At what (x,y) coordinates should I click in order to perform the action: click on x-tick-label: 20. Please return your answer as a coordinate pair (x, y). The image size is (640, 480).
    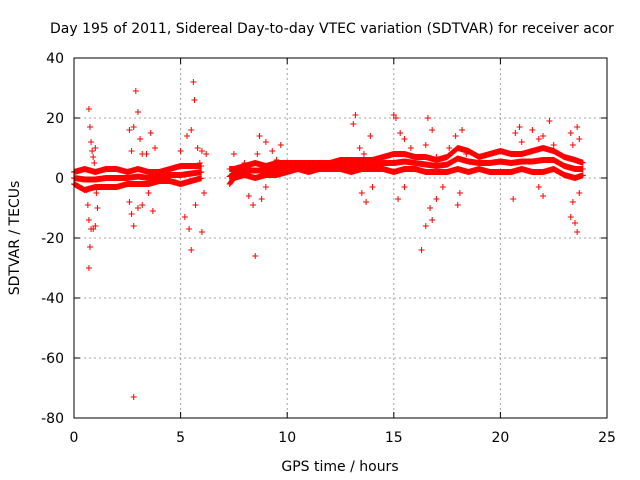
    Looking at the image, I should click on (500, 438).